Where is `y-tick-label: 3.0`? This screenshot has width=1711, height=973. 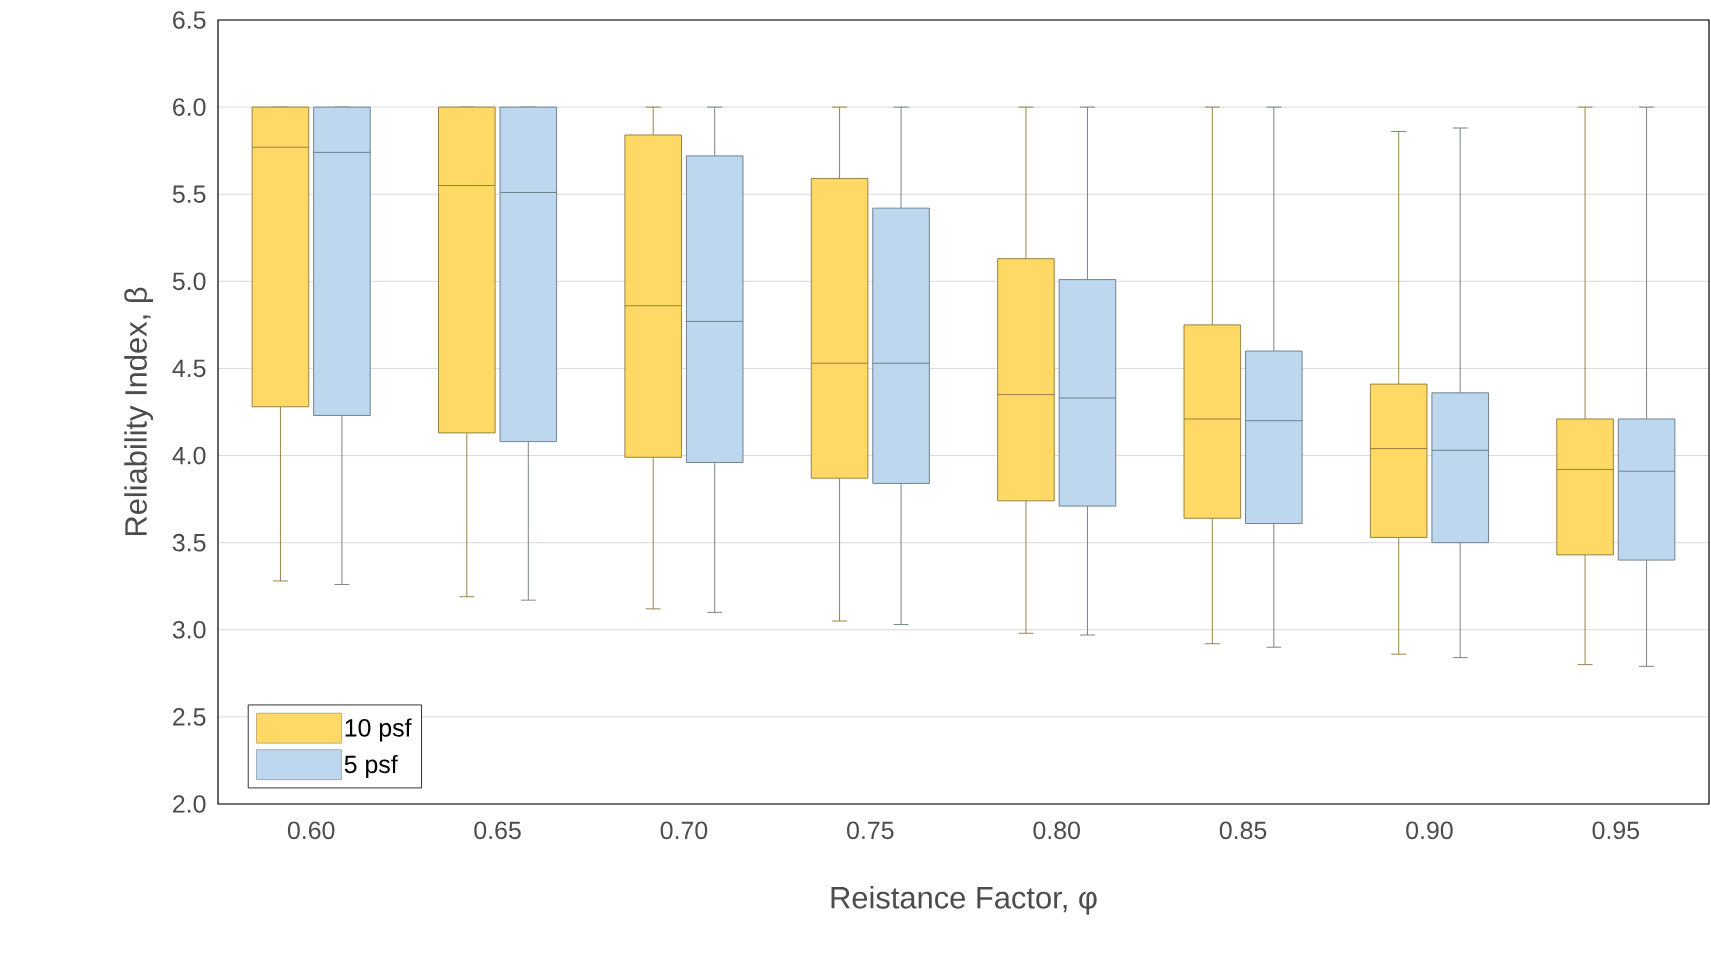 y-tick-label: 3.0 is located at coordinates (189, 629).